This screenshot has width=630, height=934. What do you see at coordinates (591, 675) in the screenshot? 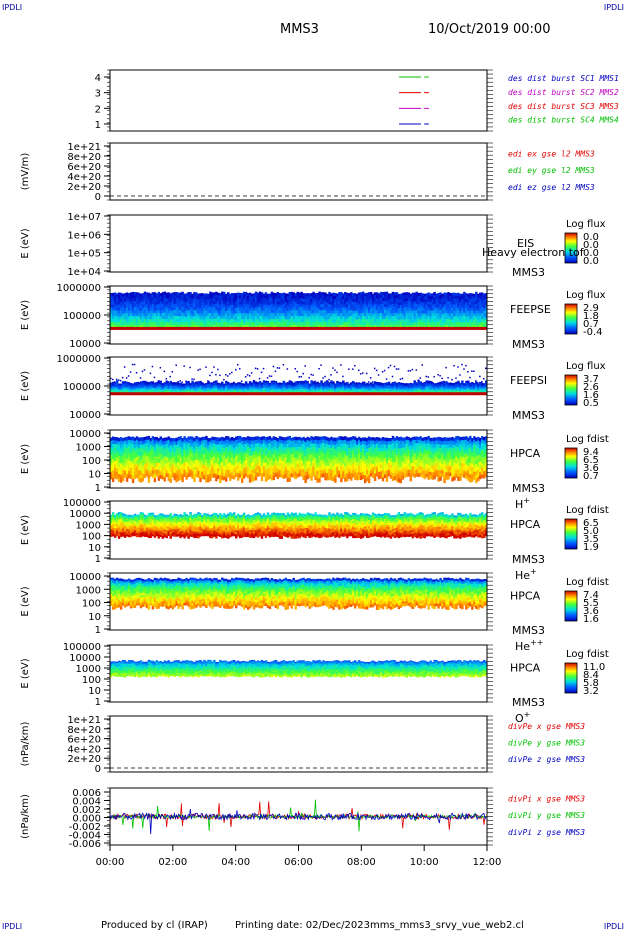
I see `hpca-o-cbar-tick: 8.4` at bounding box center [591, 675].